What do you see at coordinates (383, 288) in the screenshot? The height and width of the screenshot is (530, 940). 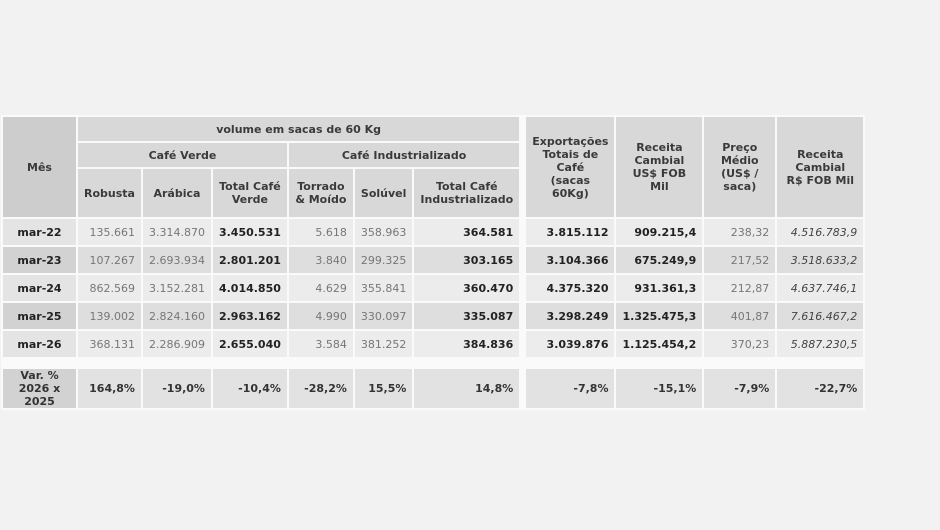 I see `cell-soluvel: 355.841` at bounding box center [383, 288].